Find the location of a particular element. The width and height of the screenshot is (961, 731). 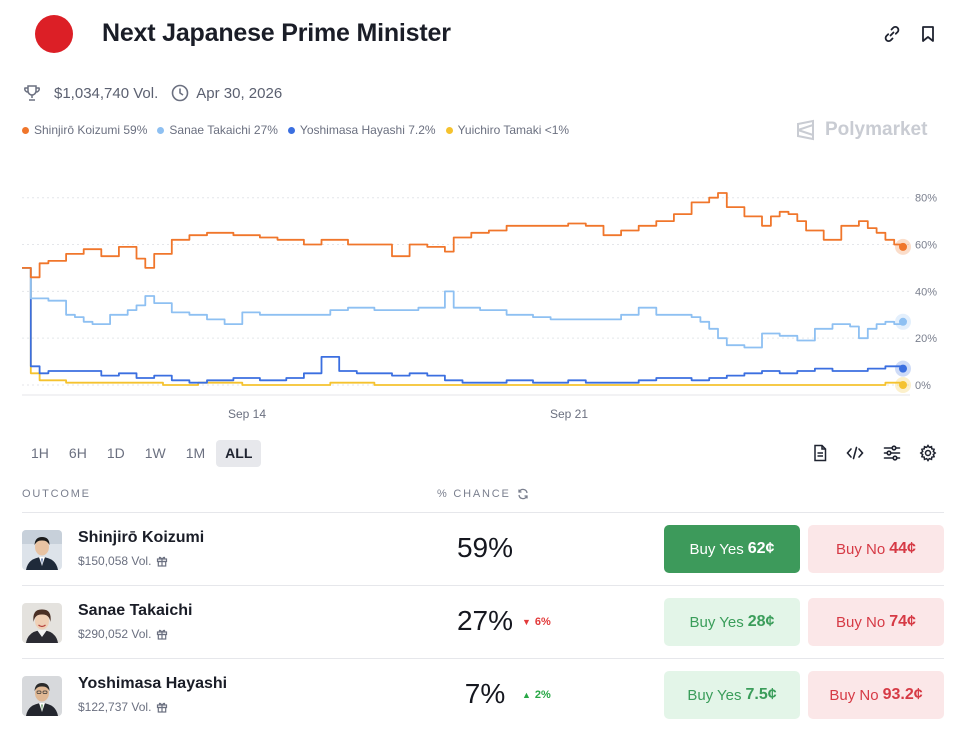

y-tick-label: 80% is located at coordinates (926, 199).